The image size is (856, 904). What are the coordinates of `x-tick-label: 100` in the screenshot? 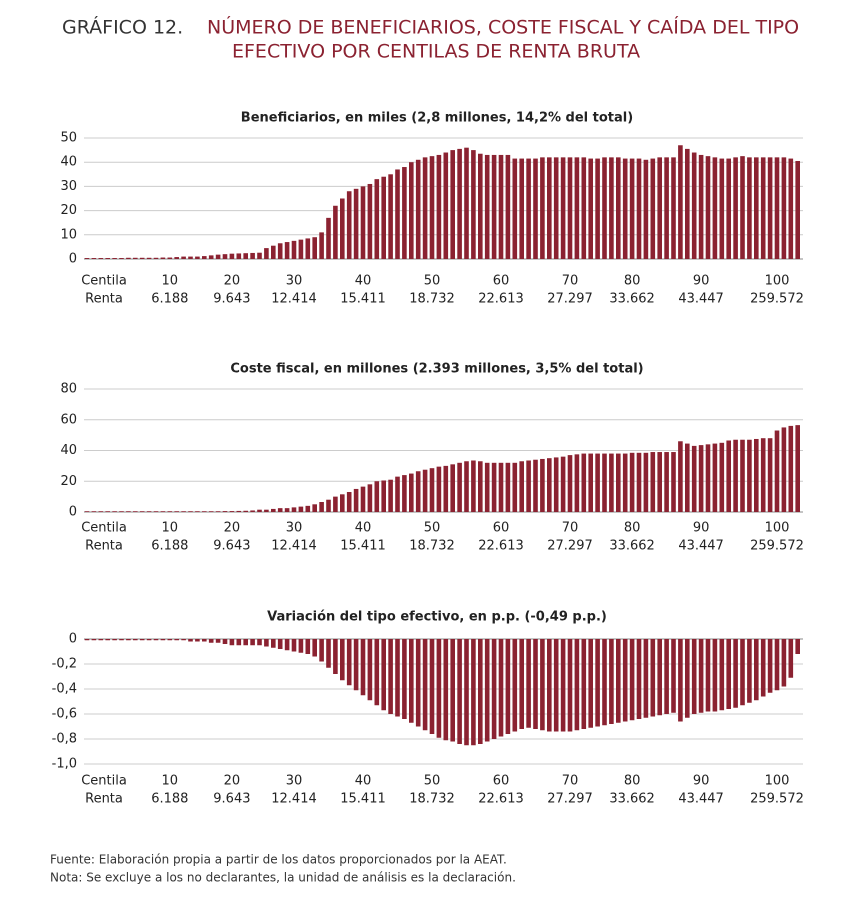 It's located at (777, 781).